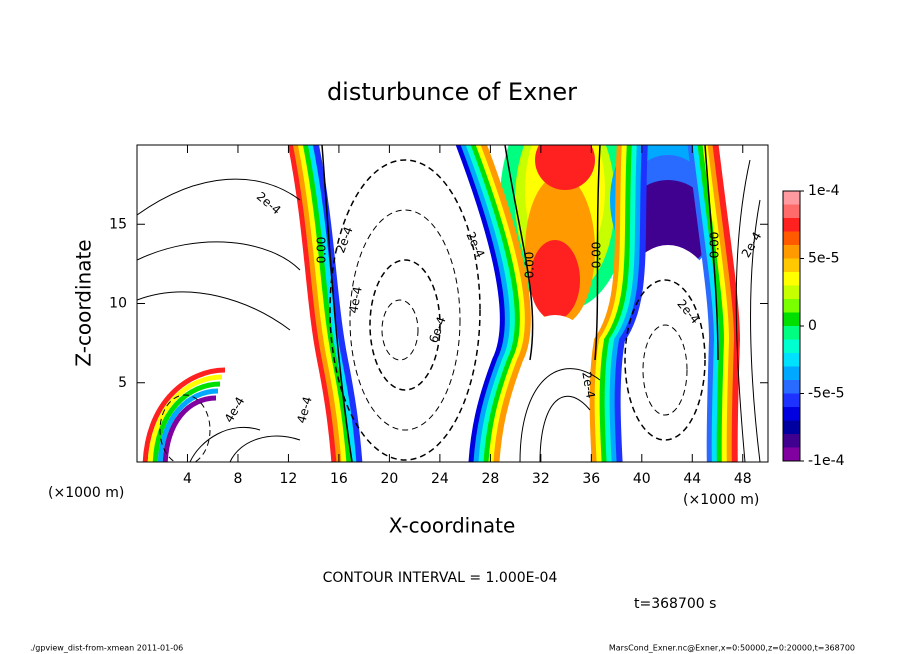 The image size is (904, 654). I want to click on x-tick-label: 8, so click(237, 479).